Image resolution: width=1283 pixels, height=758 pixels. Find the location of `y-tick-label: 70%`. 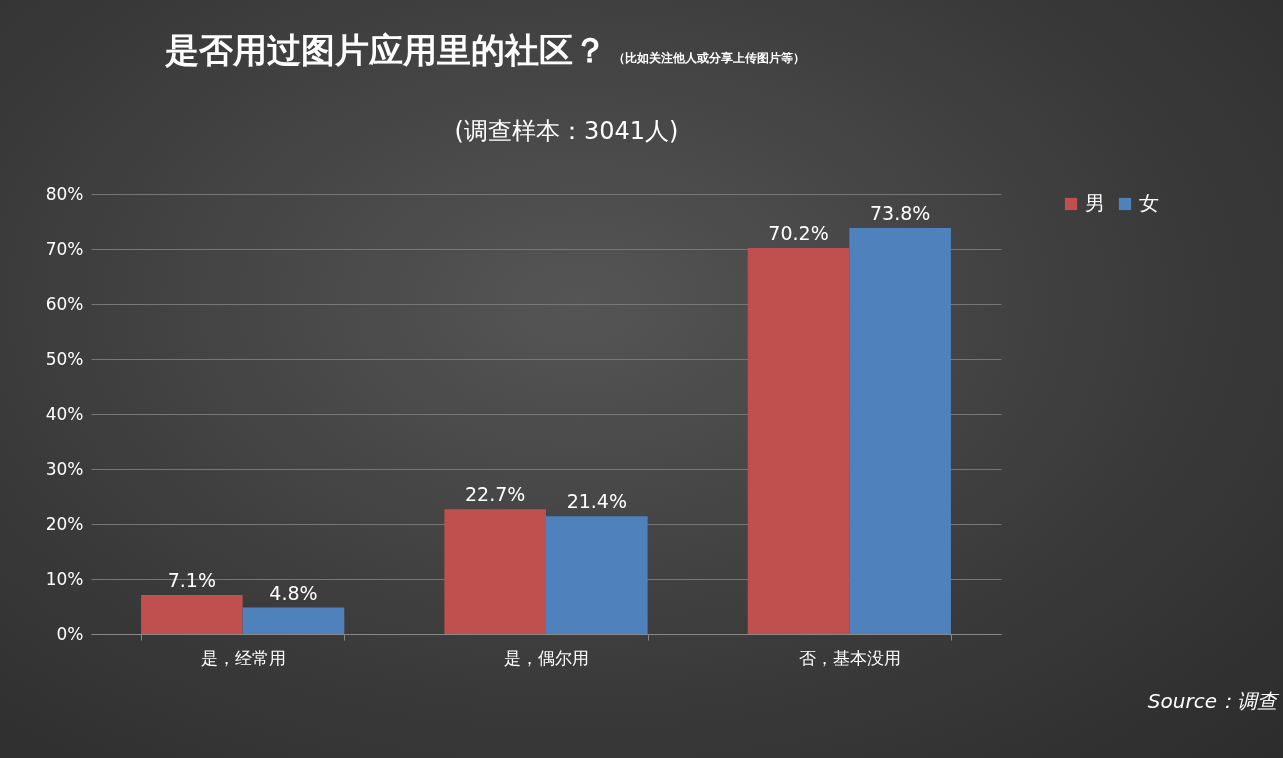

y-tick-label: 70% is located at coordinates (64, 248).